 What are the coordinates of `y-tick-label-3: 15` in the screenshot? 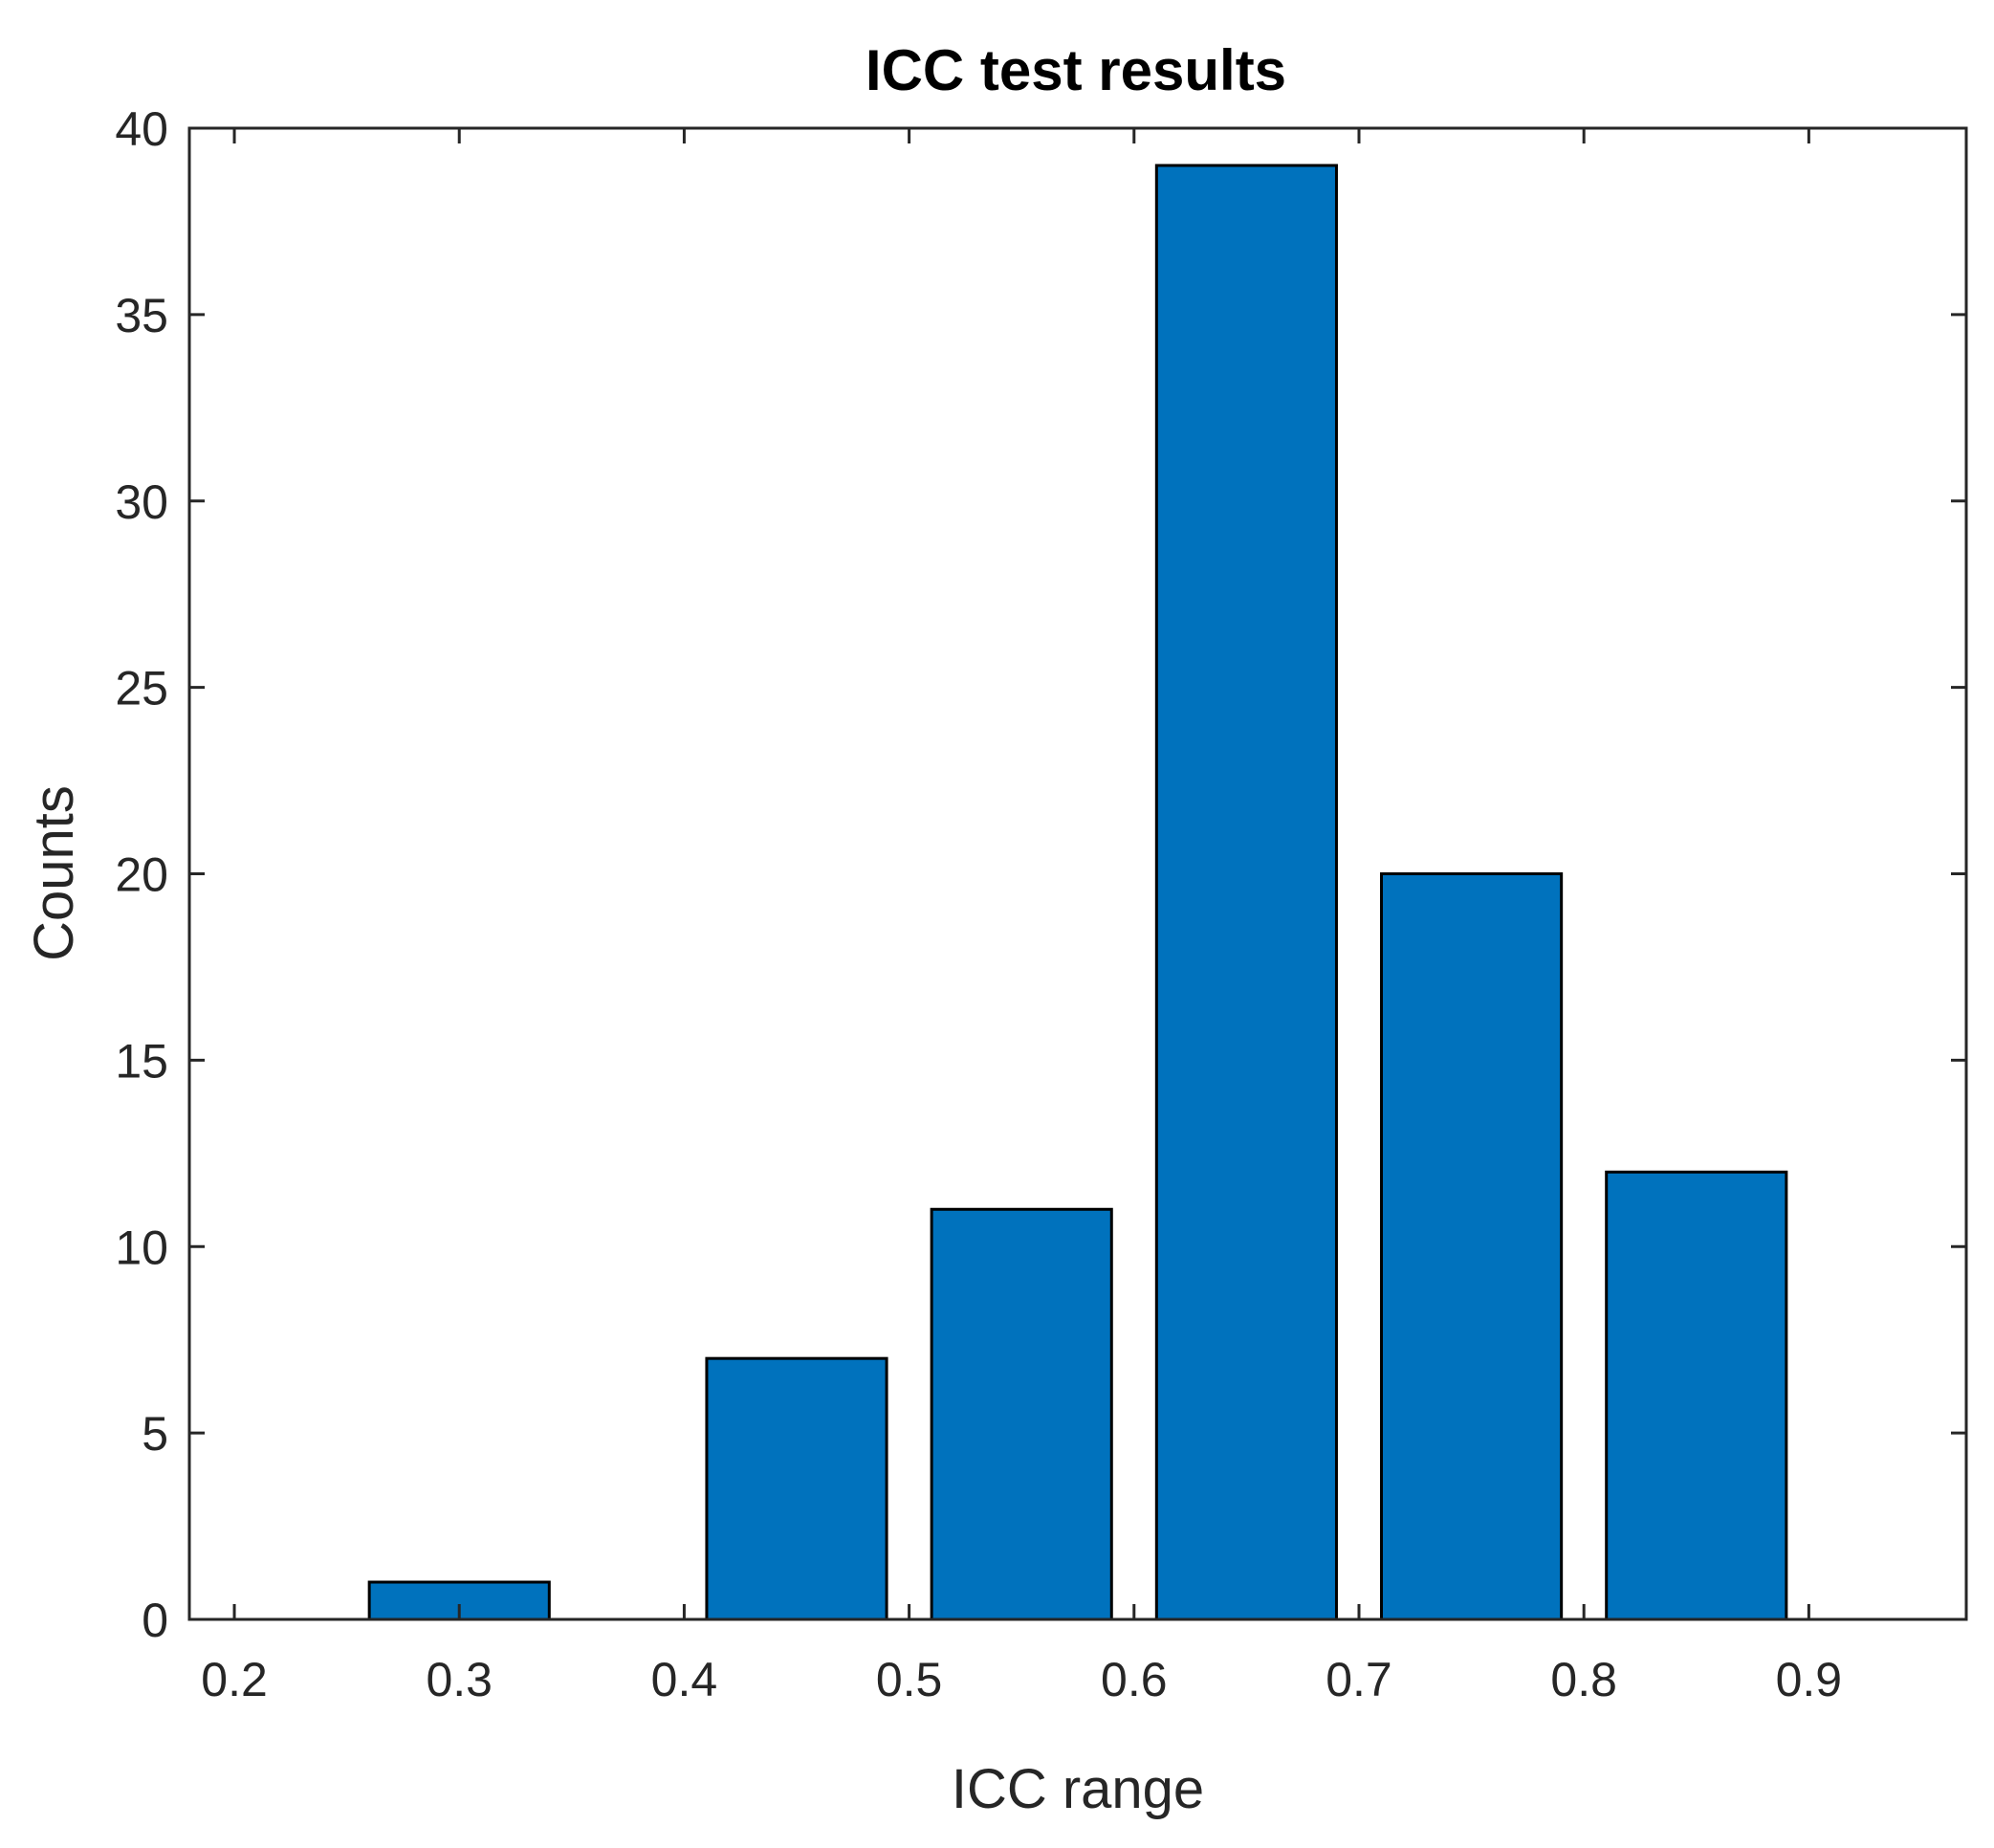 It's located at (141, 1061).